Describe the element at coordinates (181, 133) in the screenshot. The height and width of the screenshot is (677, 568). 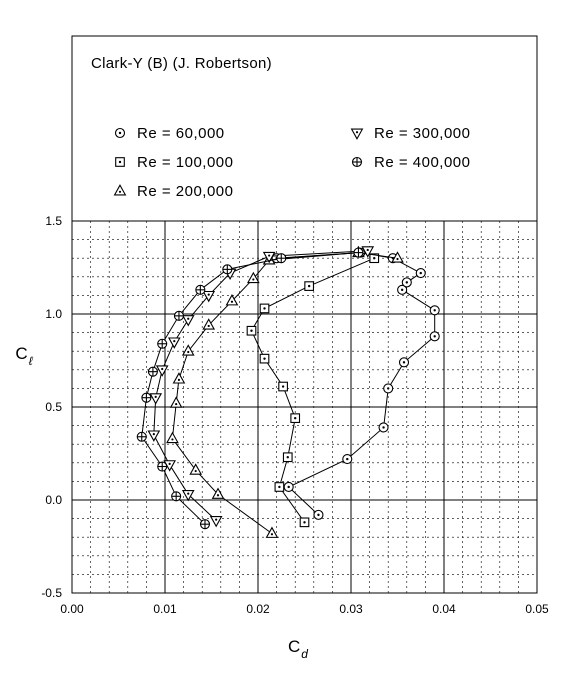
I see `legend-label: Re = 60,000` at that location.